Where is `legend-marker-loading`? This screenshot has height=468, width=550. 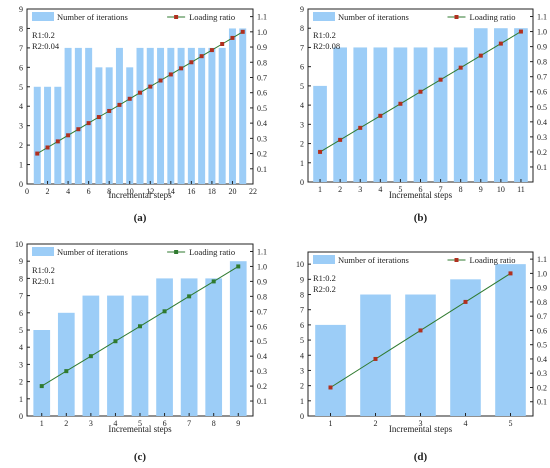 legend-marker-loading is located at coordinates (456, 17).